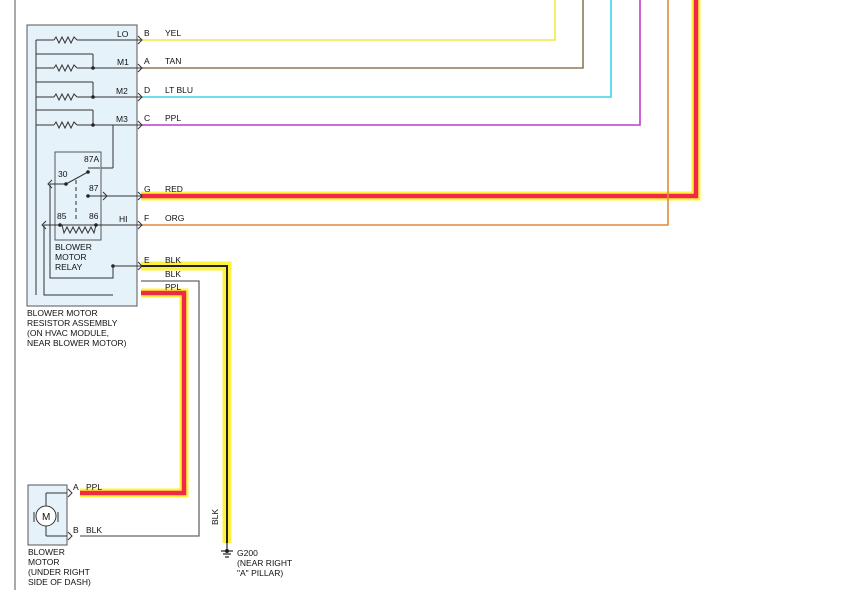  What do you see at coordinates (77, 343) in the screenshot?
I see `resistor-assembly-name-4: NEAR BLOWER MOTOR)` at bounding box center [77, 343].